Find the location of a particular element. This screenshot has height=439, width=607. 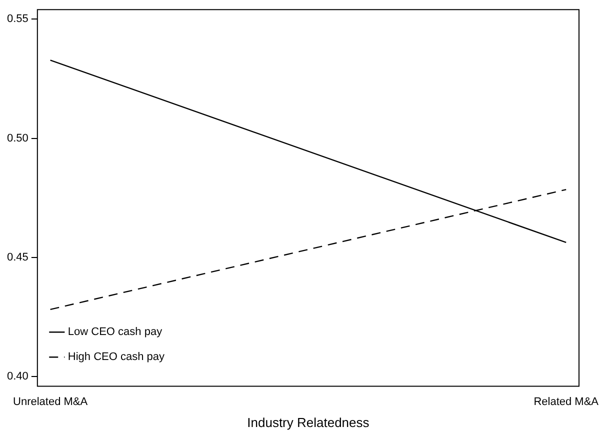

y-tick-label: 0.40 is located at coordinates (17, 376).